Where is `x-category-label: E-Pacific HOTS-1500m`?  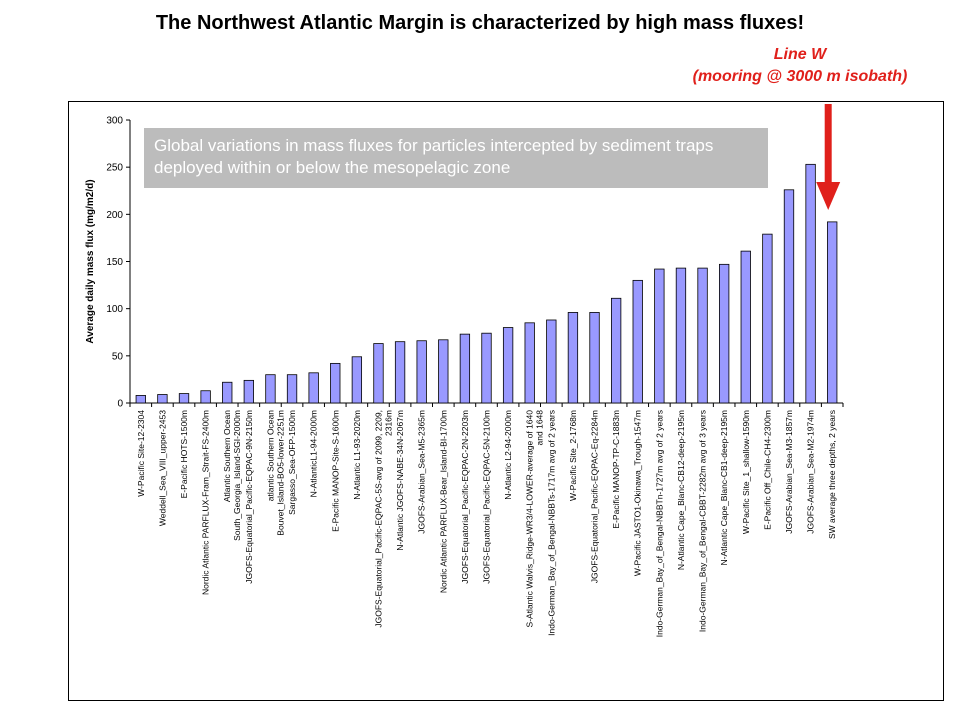
x-category-label: E-Pacific HOTS-1500m is located at coordinates (184, 454).